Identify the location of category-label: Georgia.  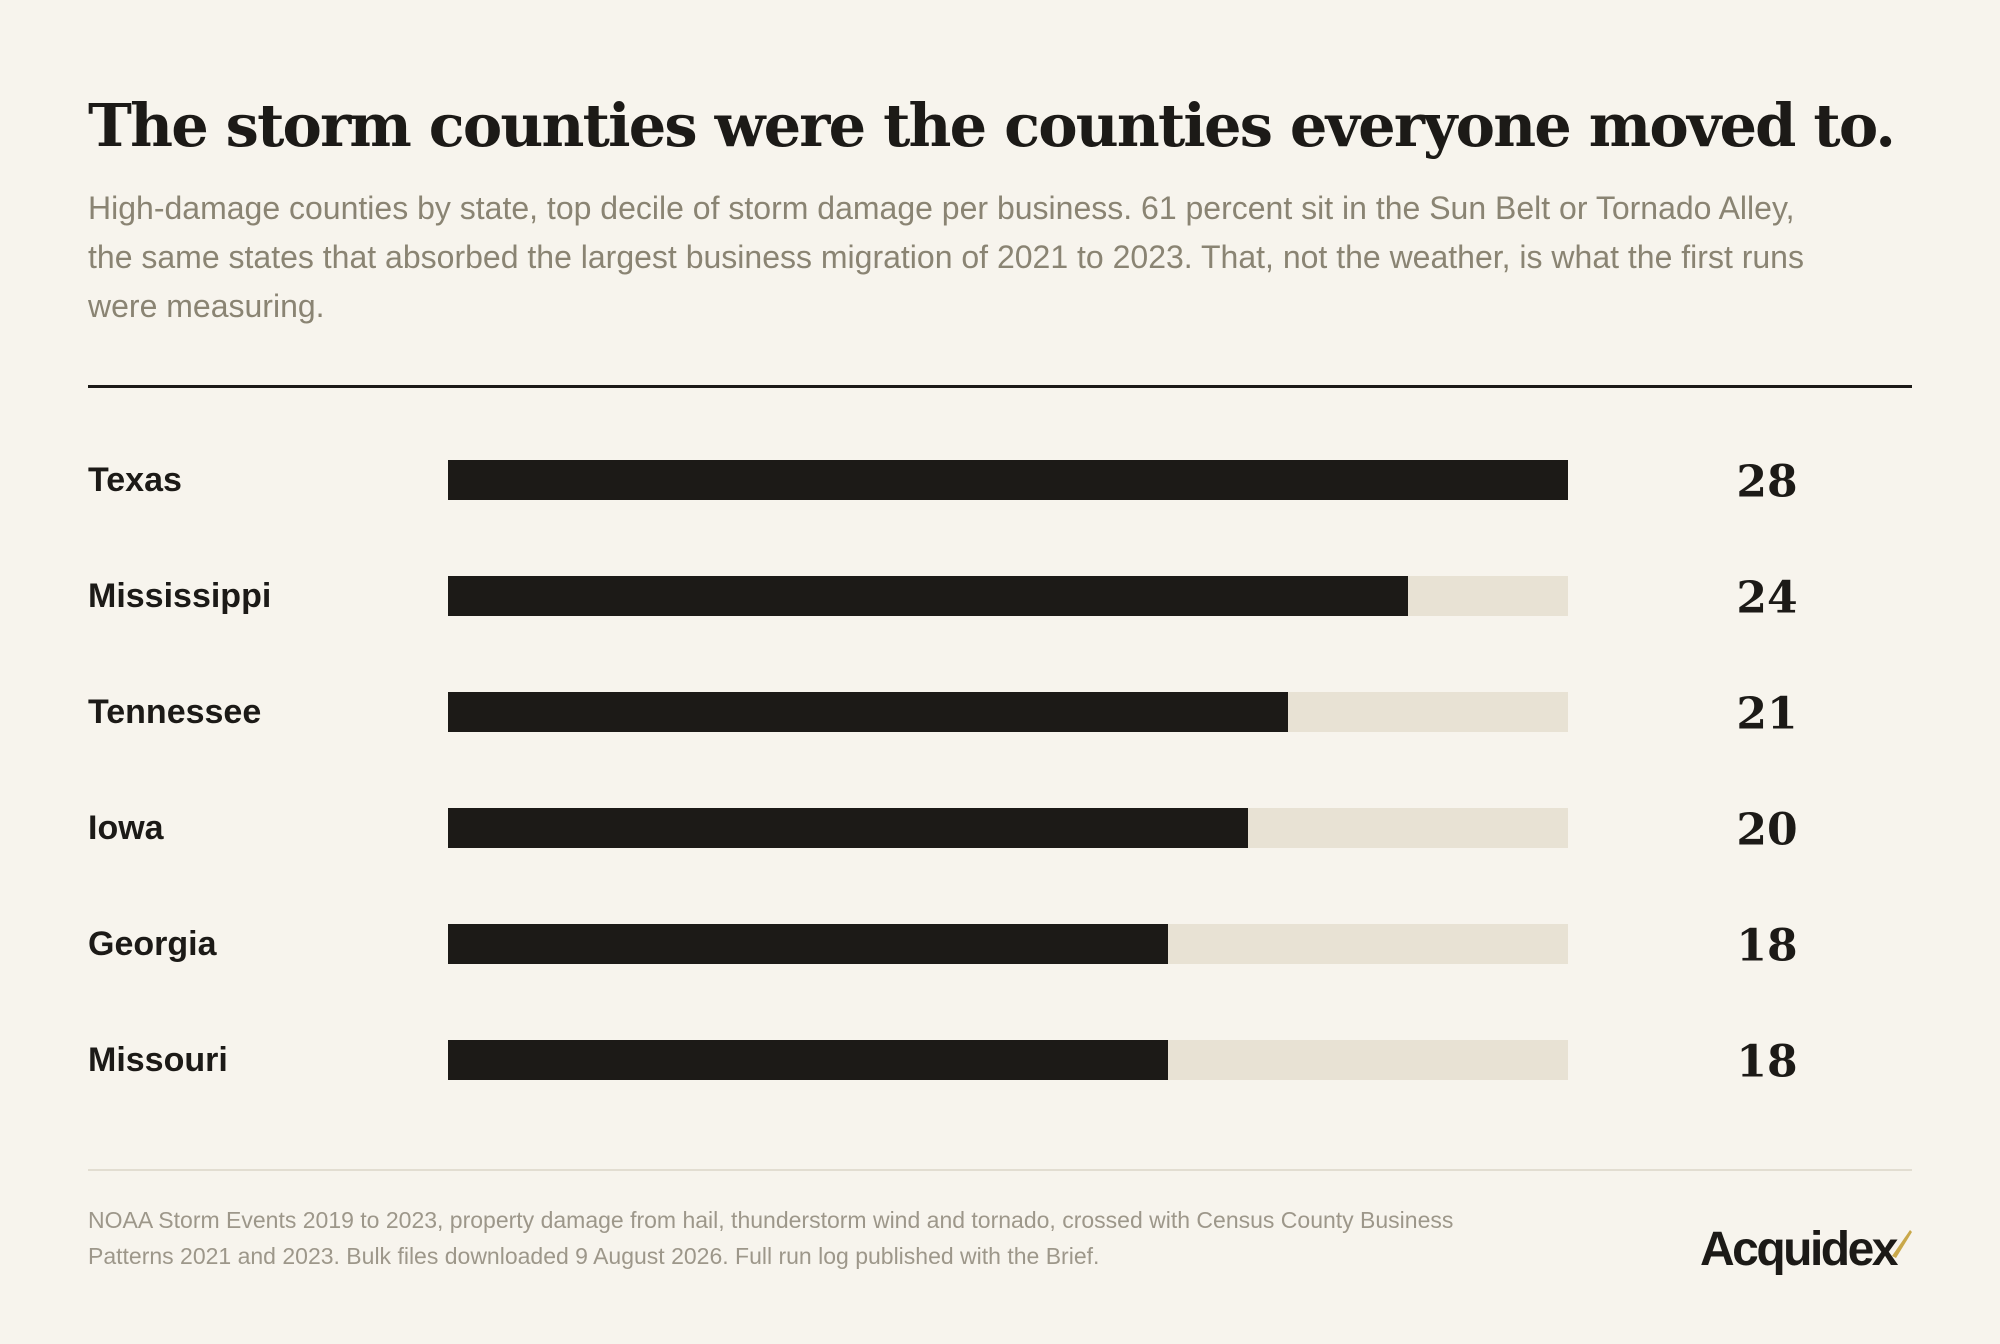
(153, 944).